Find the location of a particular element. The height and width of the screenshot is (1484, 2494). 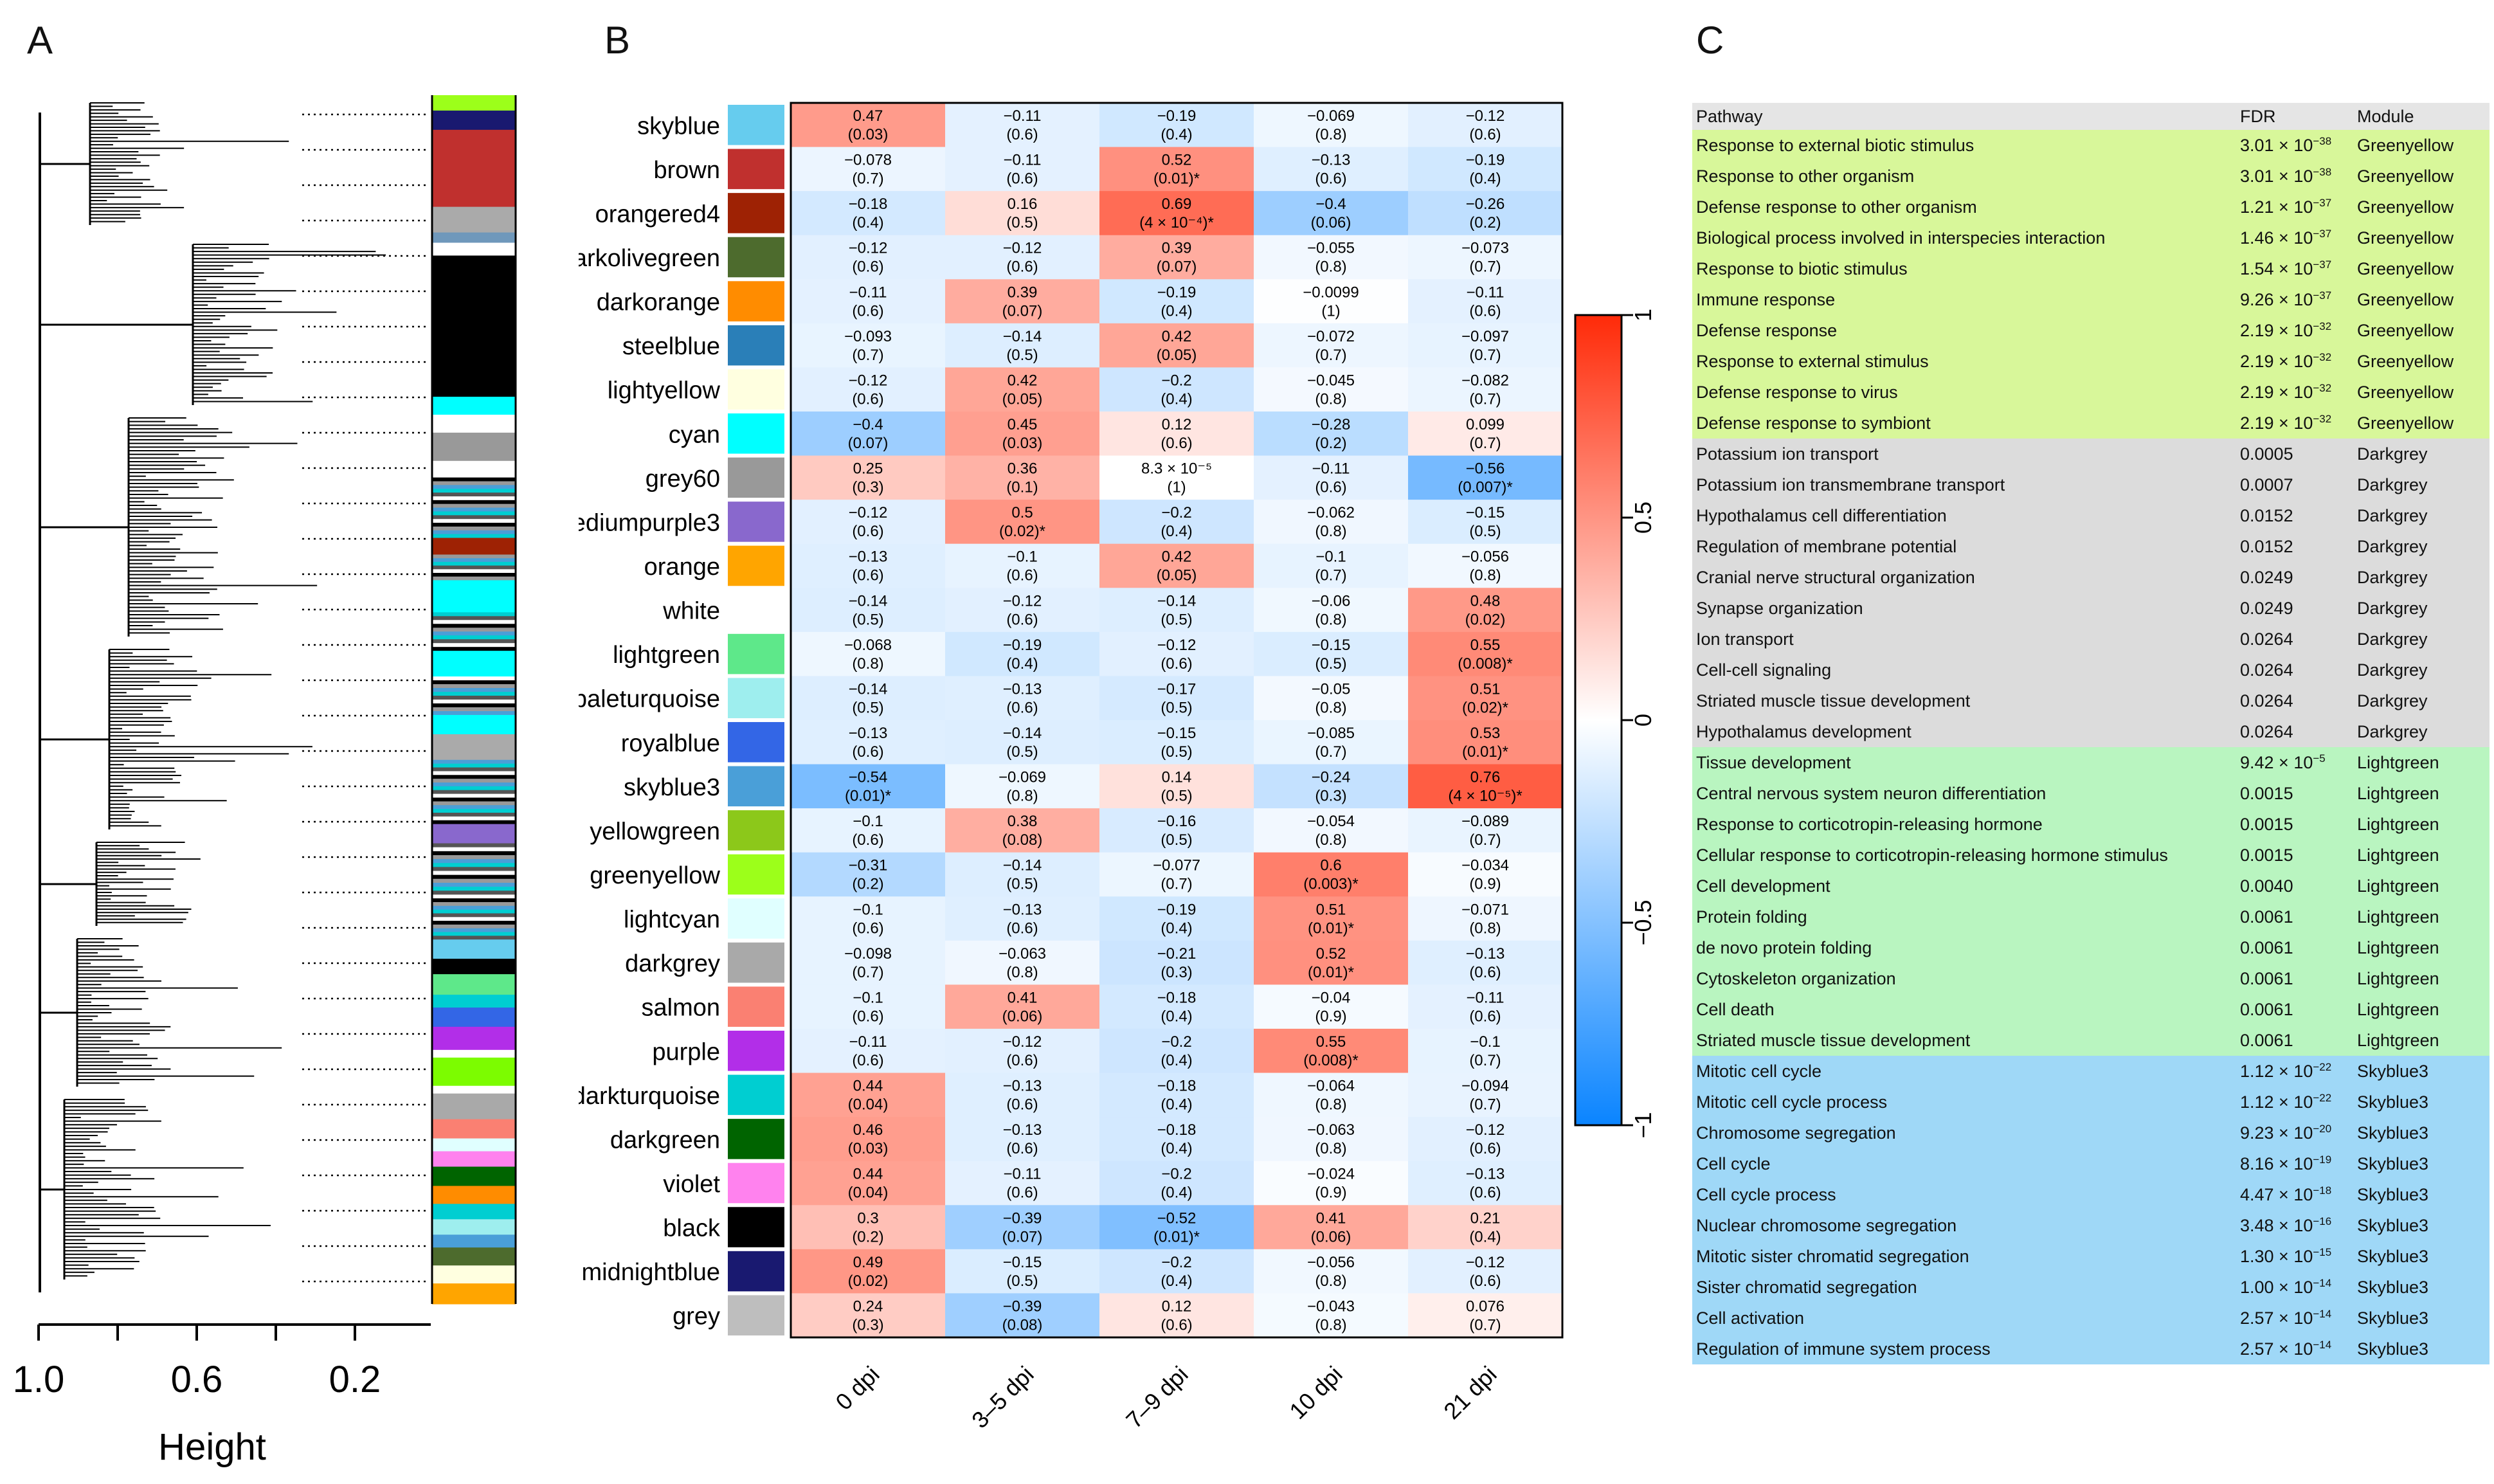

cell-value: −0.11 is located at coordinates (1486, 997).